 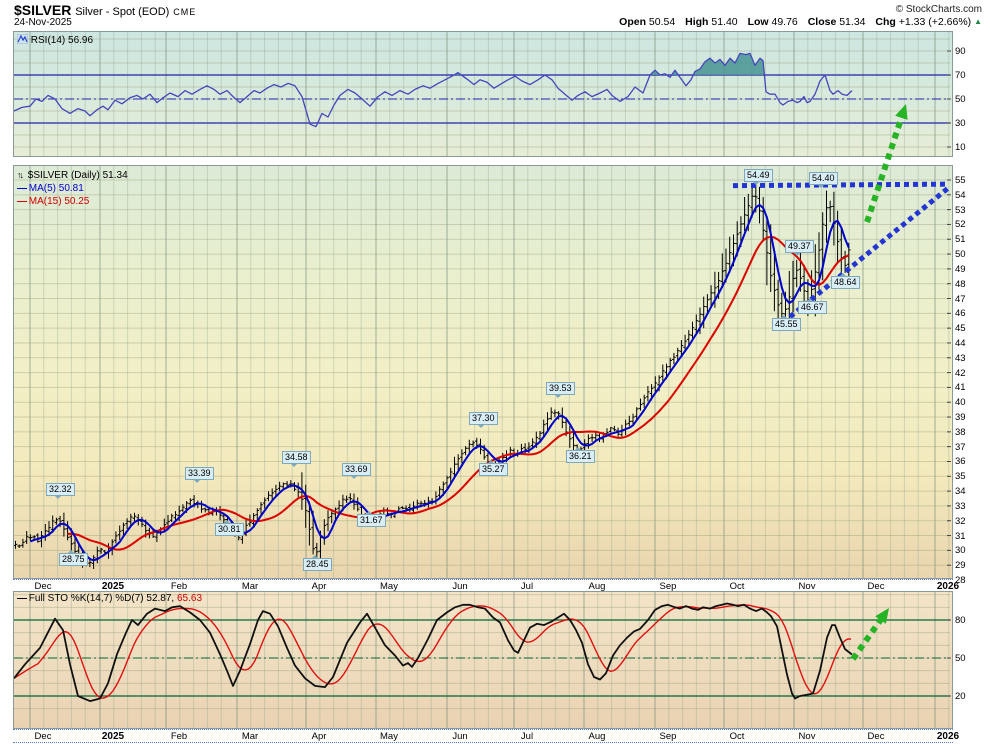 I want to click on price-axis-label: 28, so click(x=960, y=580).